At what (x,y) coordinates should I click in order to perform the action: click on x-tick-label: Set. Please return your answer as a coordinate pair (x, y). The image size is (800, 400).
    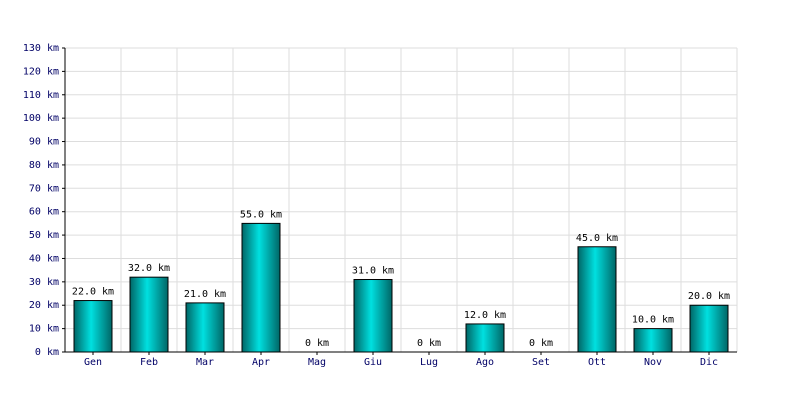
    Looking at the image, I should click on (541, 362).